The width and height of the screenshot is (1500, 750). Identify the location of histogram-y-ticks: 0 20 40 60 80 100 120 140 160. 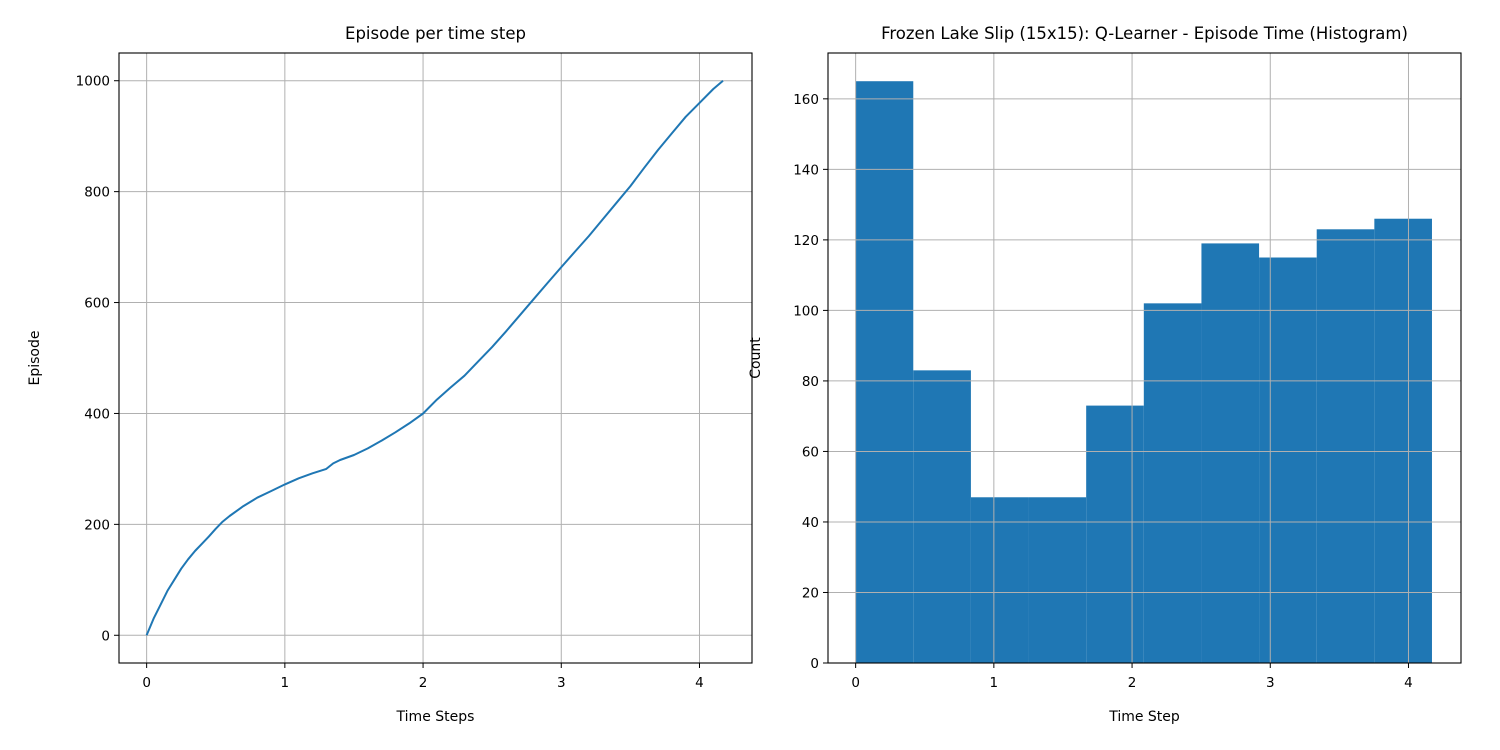
(810, 382).